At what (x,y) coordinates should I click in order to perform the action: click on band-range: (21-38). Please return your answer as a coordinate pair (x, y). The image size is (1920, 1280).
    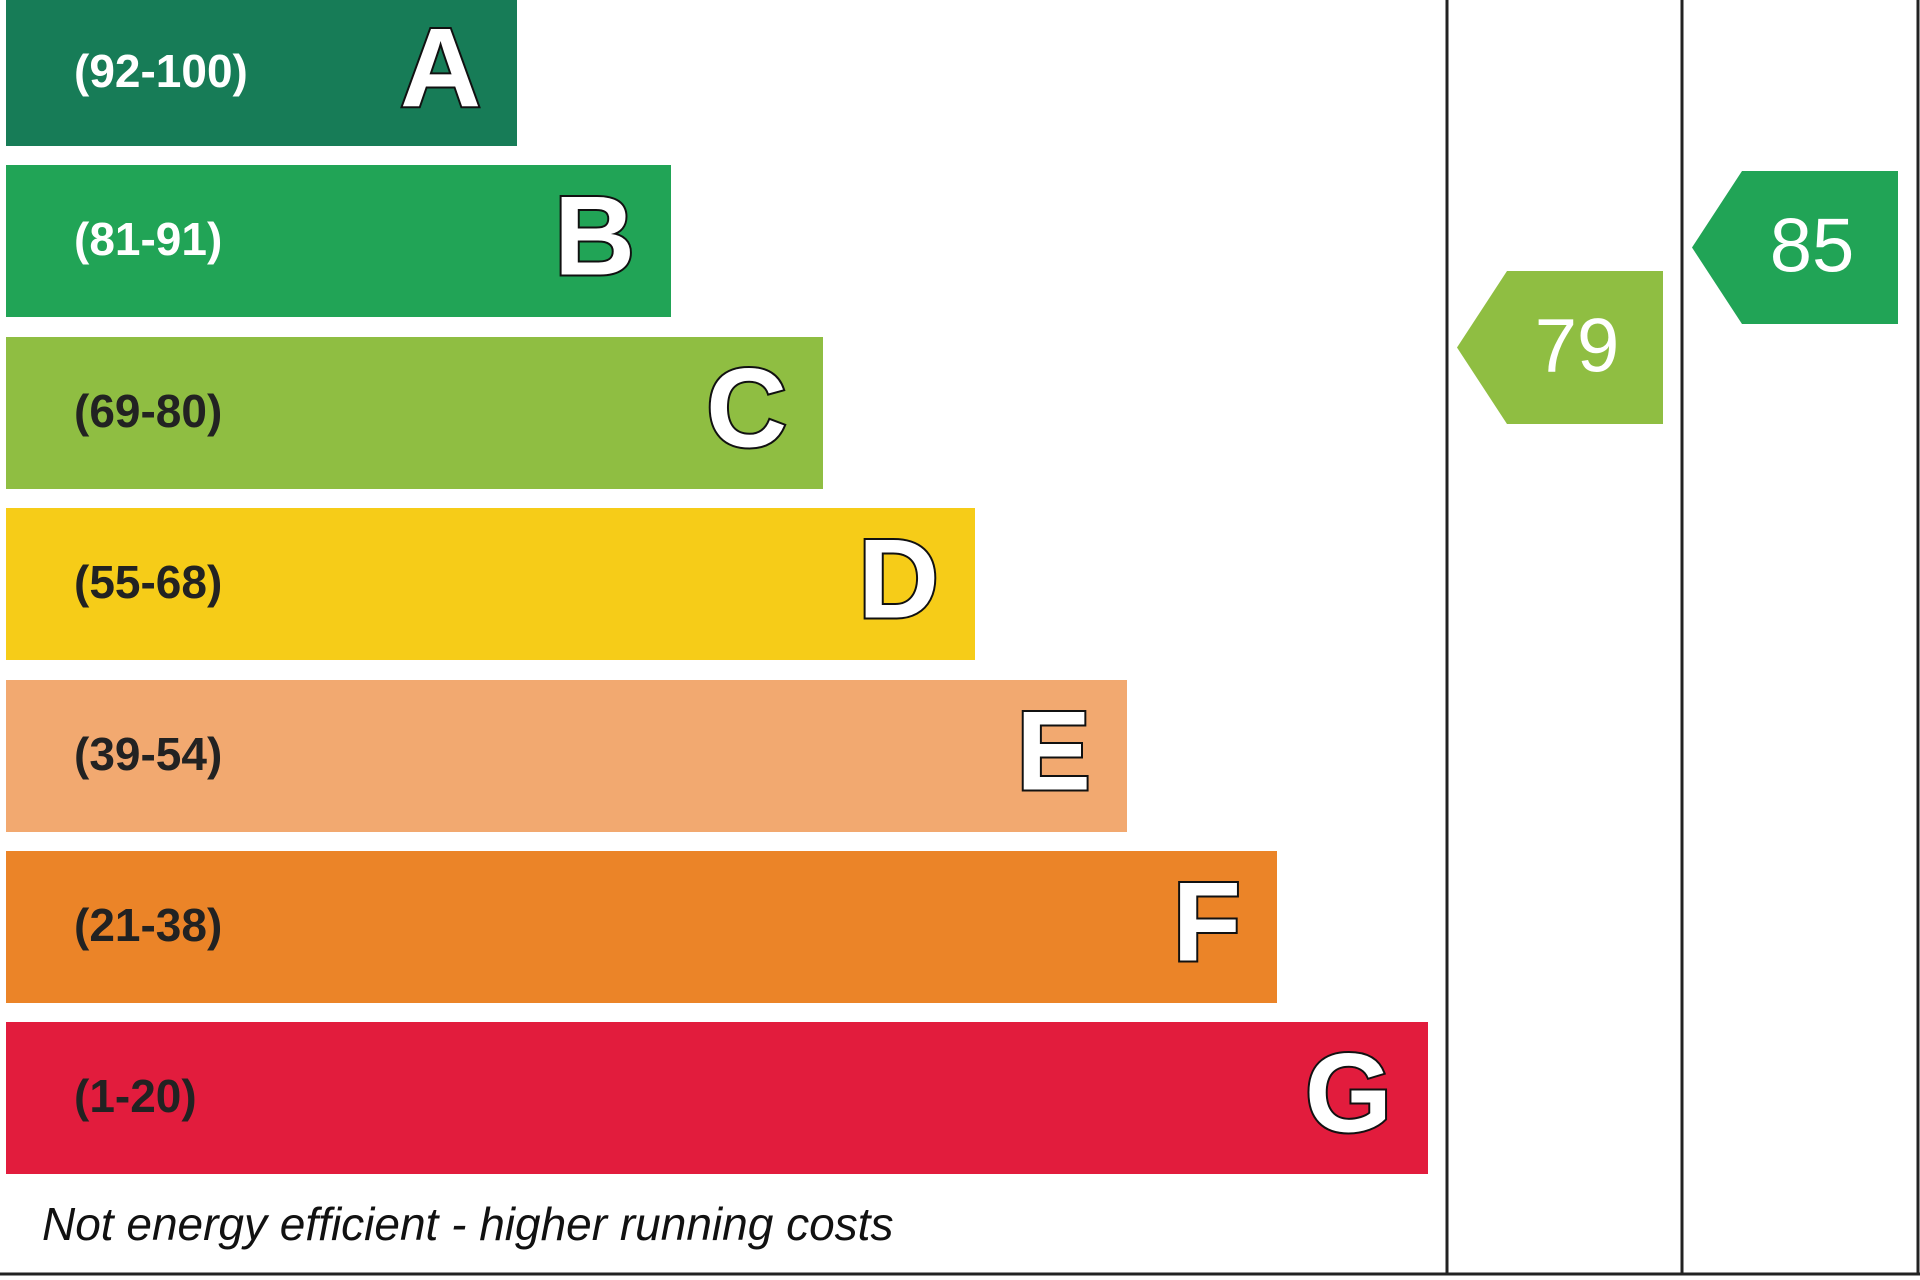
    Looking at the image, I should click on (148, 925).